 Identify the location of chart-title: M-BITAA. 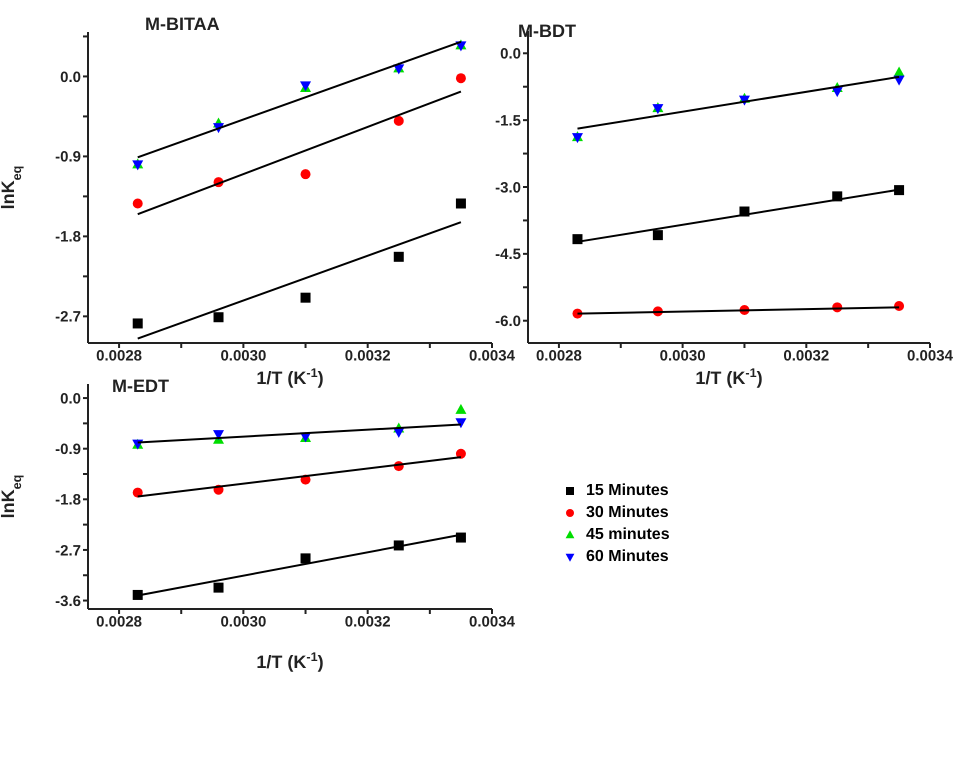
(182, 24).